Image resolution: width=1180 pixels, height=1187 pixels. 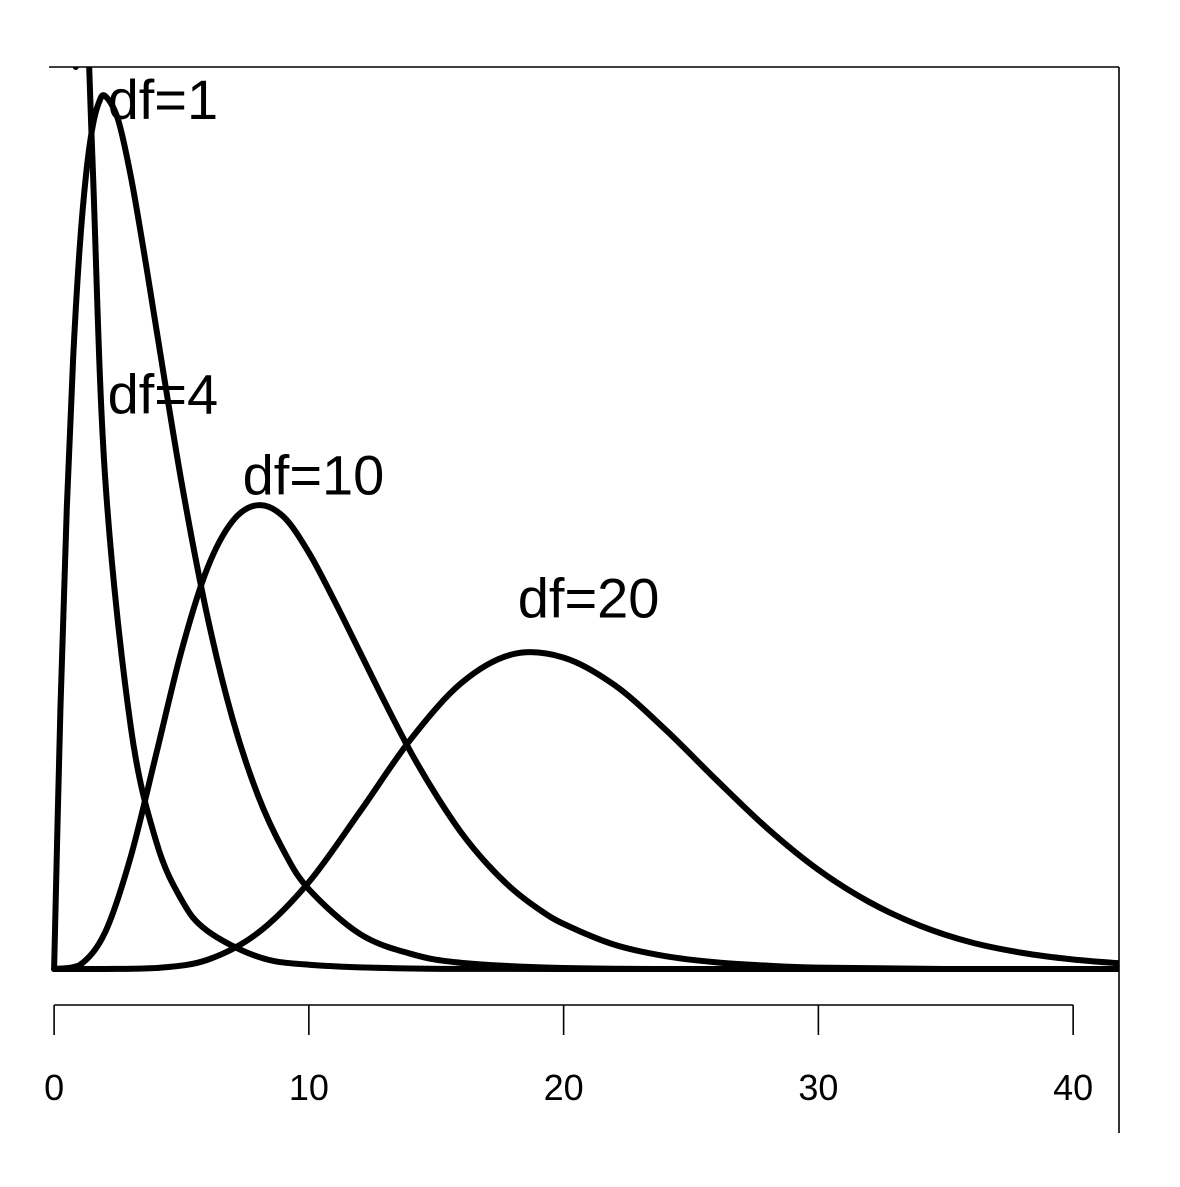 I want to click on x-tick-label-30: 30, so click(x=818, y=1087).